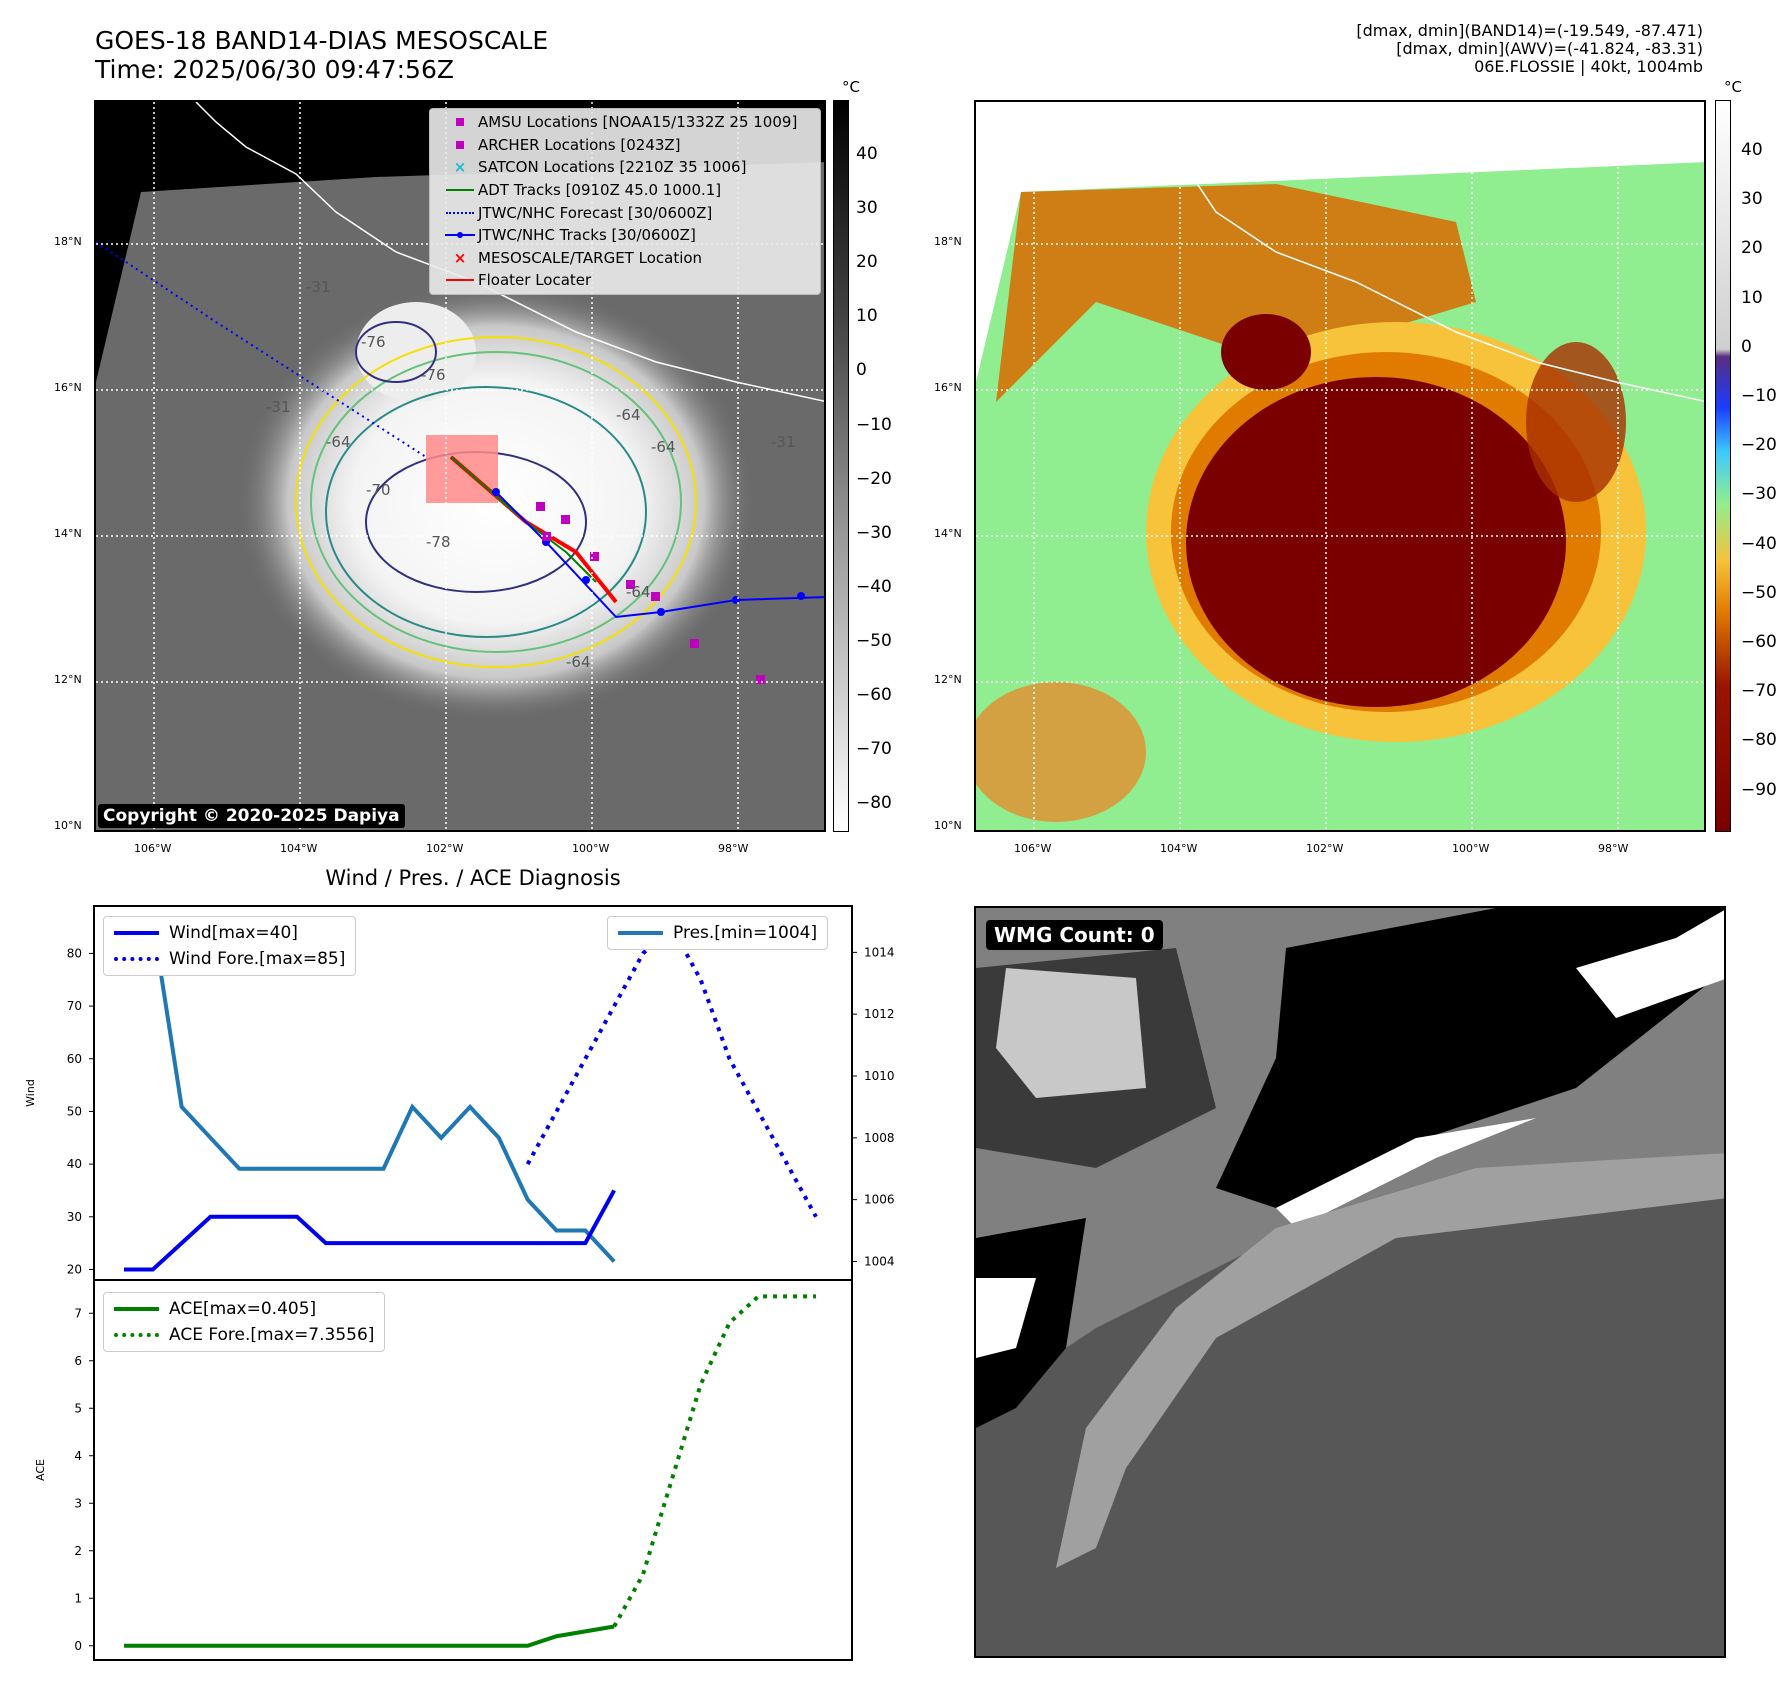 The width and height of the screenshot is (1788, 1690). Describe the element at coordinates (874, 586) in the screenshot. I see `colorbar-tick-label: −40` at that location.